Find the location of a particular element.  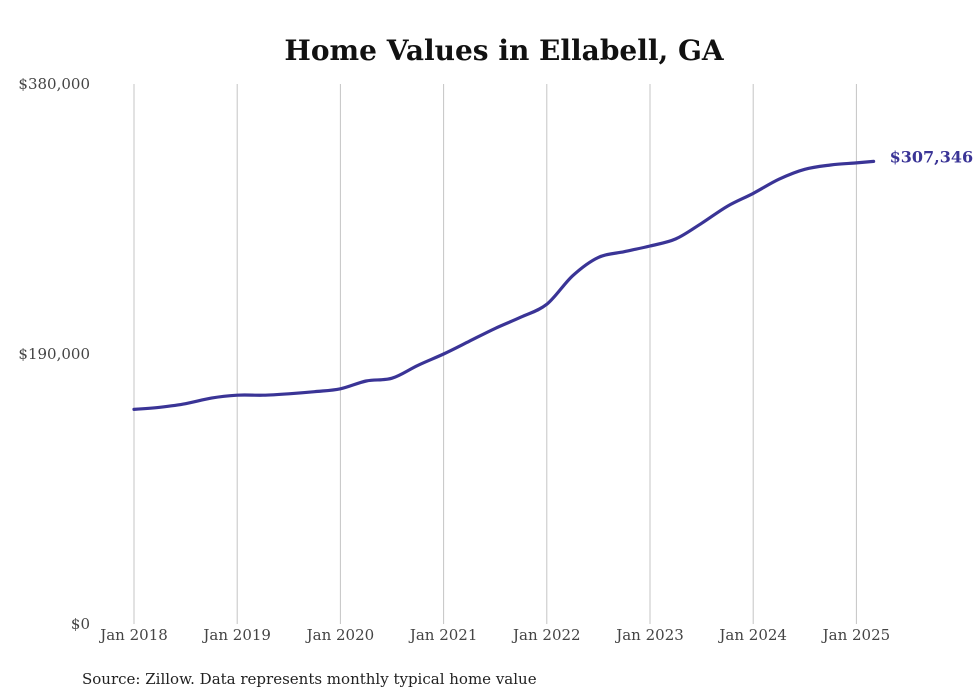

x-tick-label: Jan 2023 is located at coordinates (649, 635).